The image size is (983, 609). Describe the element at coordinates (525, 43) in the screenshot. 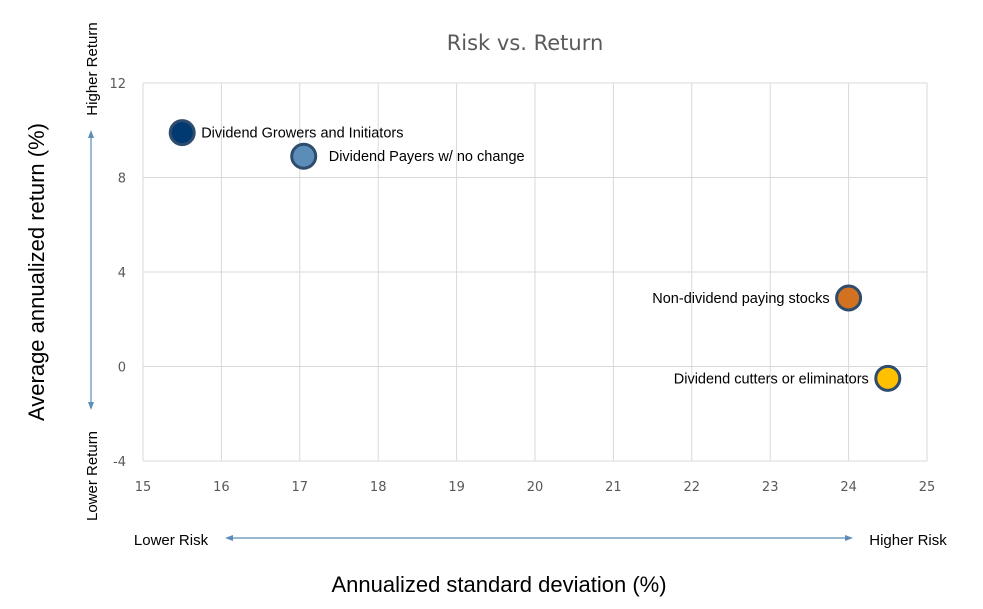

I see `chart-title: Risk vs. Return` at that location.